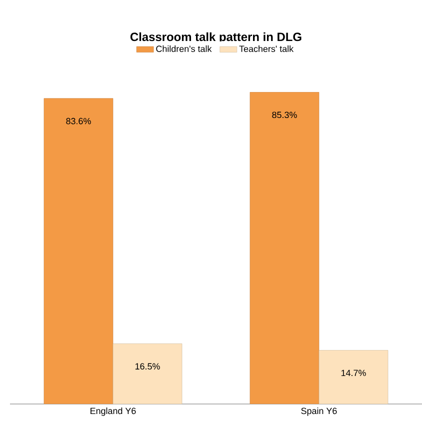 Image resolution: width=422 pixels, height=426 pixels. I want to click on data-label: 83.6%, so click(78, 121).